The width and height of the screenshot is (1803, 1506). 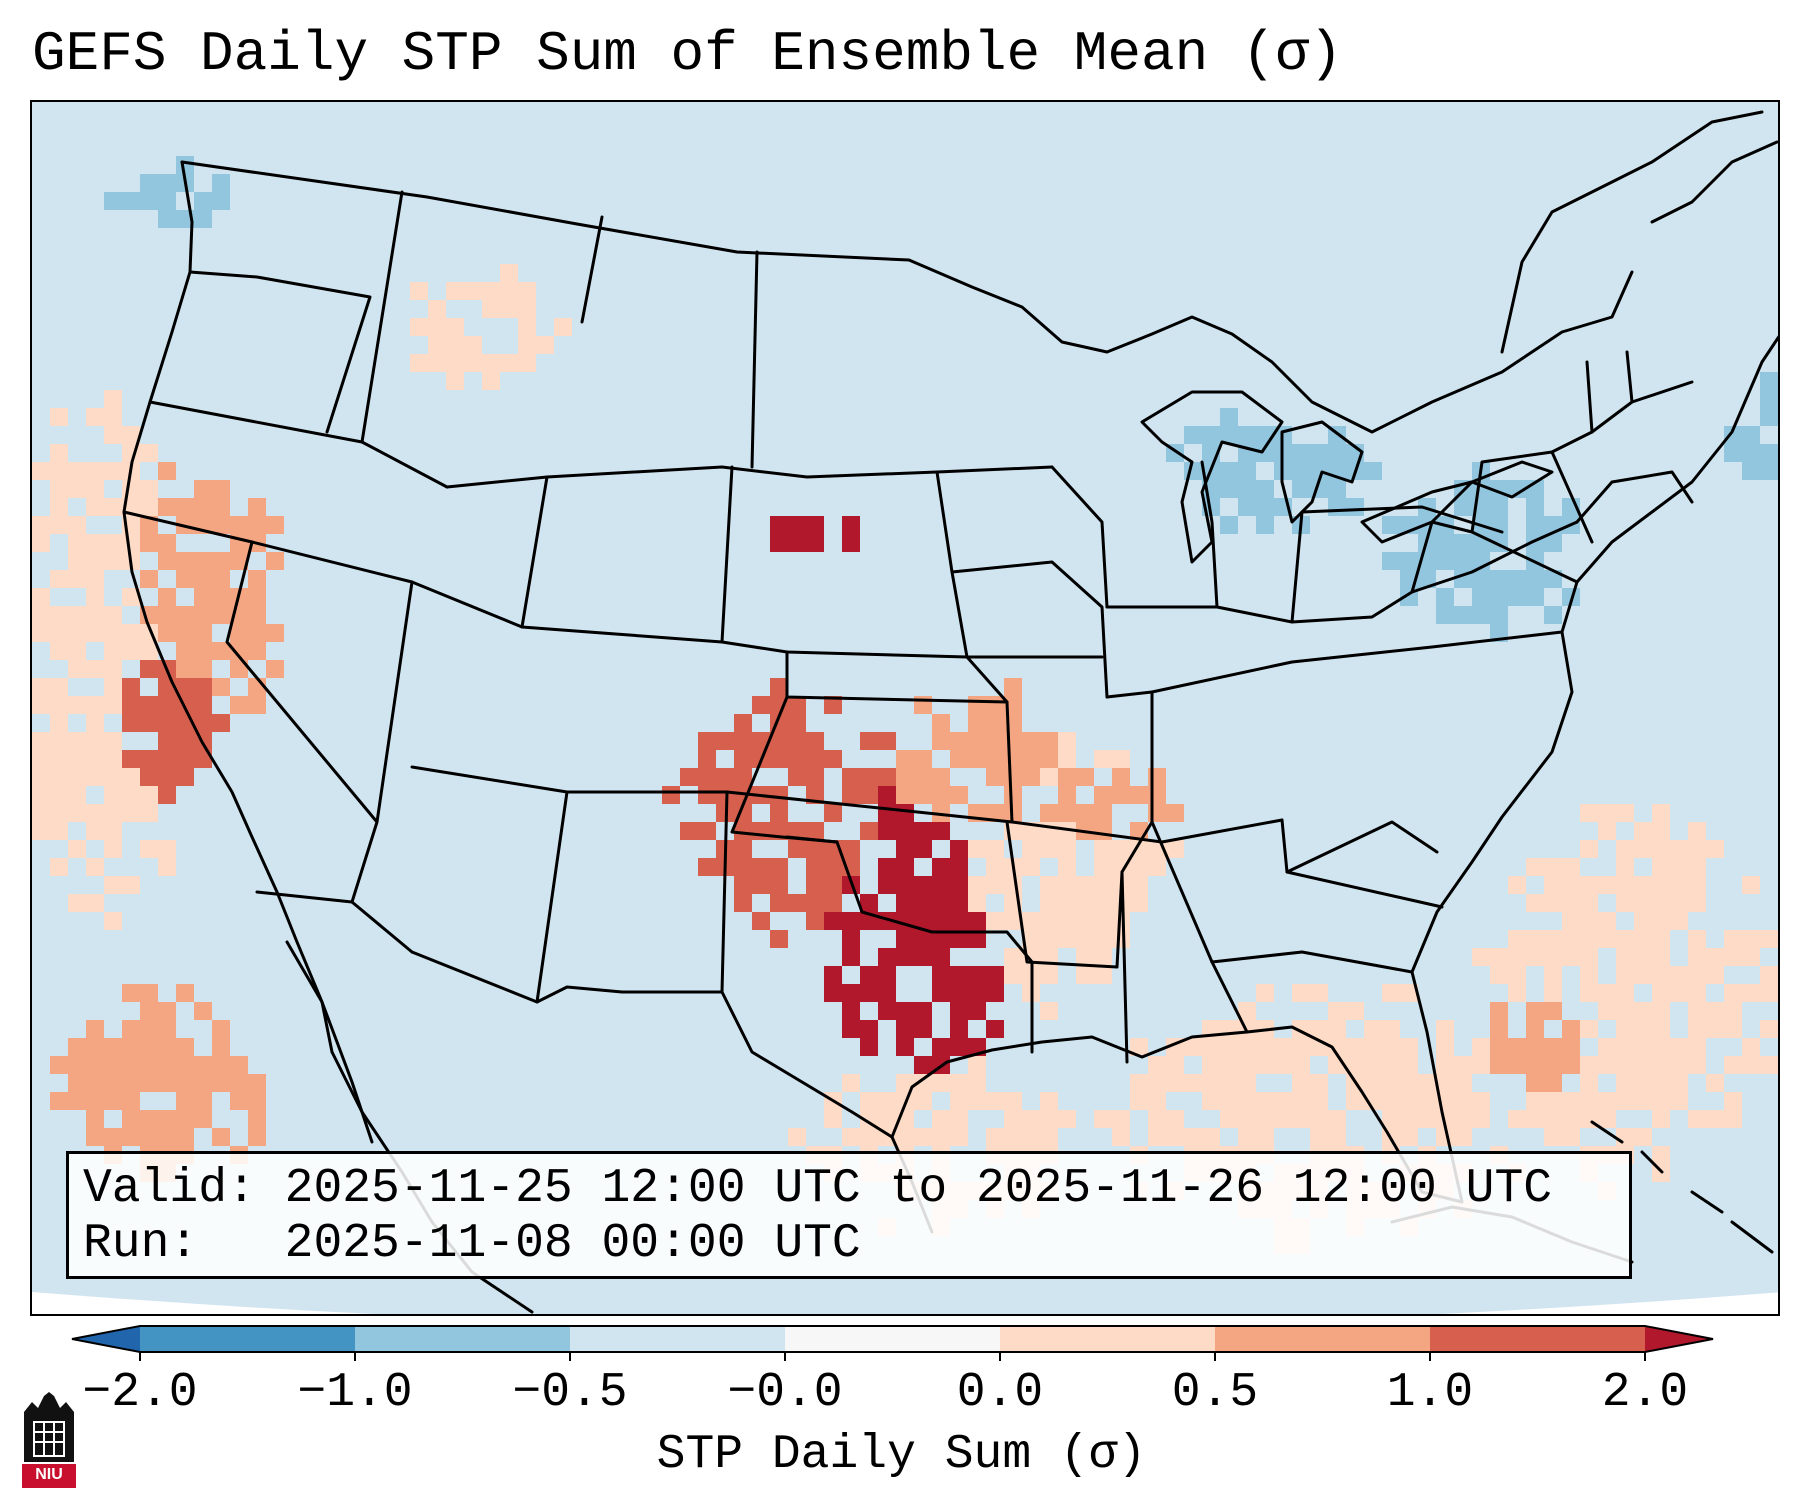 I want to click on colorbar-segment, so click(x=1322, y=1339).